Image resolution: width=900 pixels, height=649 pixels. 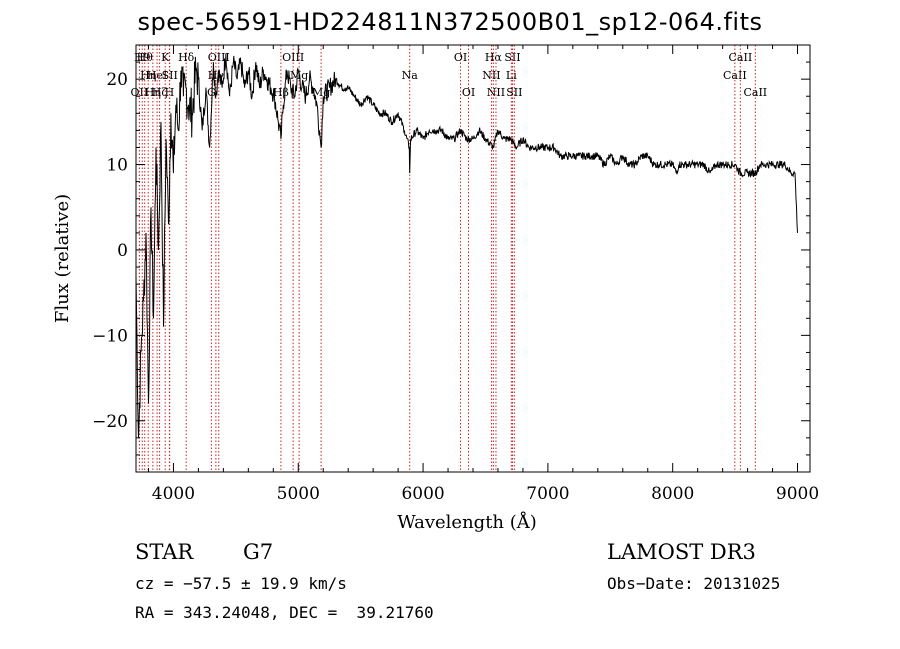 What do you see at coordinates (422, 494) in the screenshot?
I see `x-tick-label: 6000` at bounding box center [422, 494].